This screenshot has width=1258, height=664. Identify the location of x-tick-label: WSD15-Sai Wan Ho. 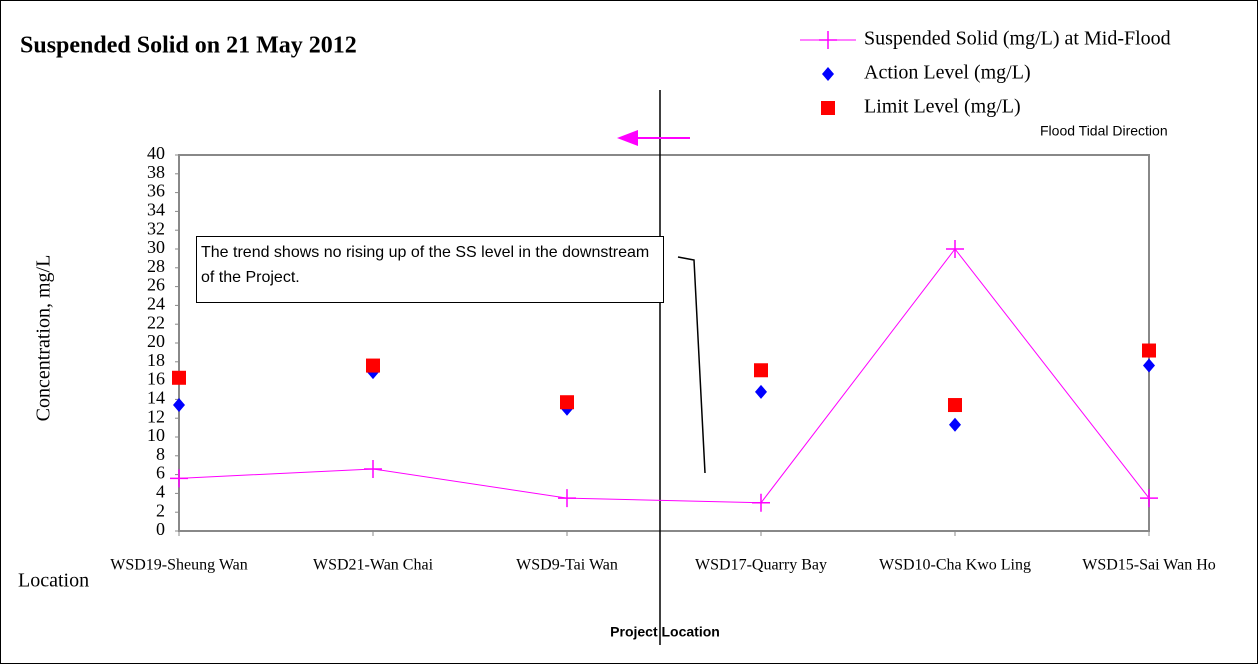
(1149, 565).